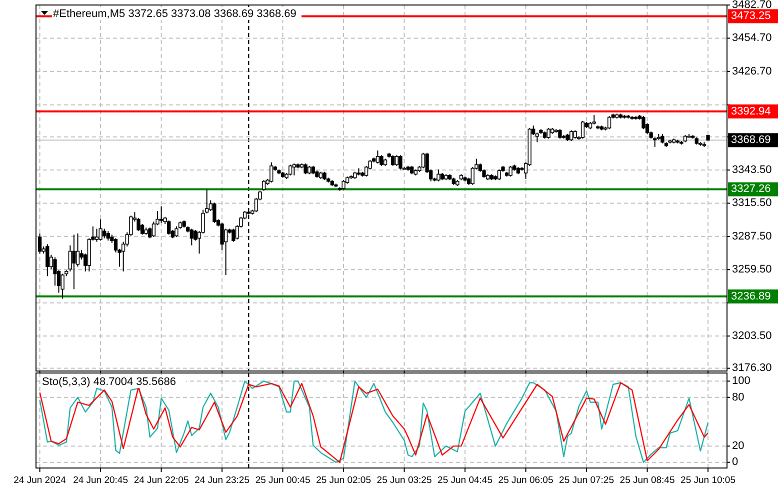 The width and height of the screenshot is (781, 489). I want to click on y-tick-label: 20, so click(738, 446).